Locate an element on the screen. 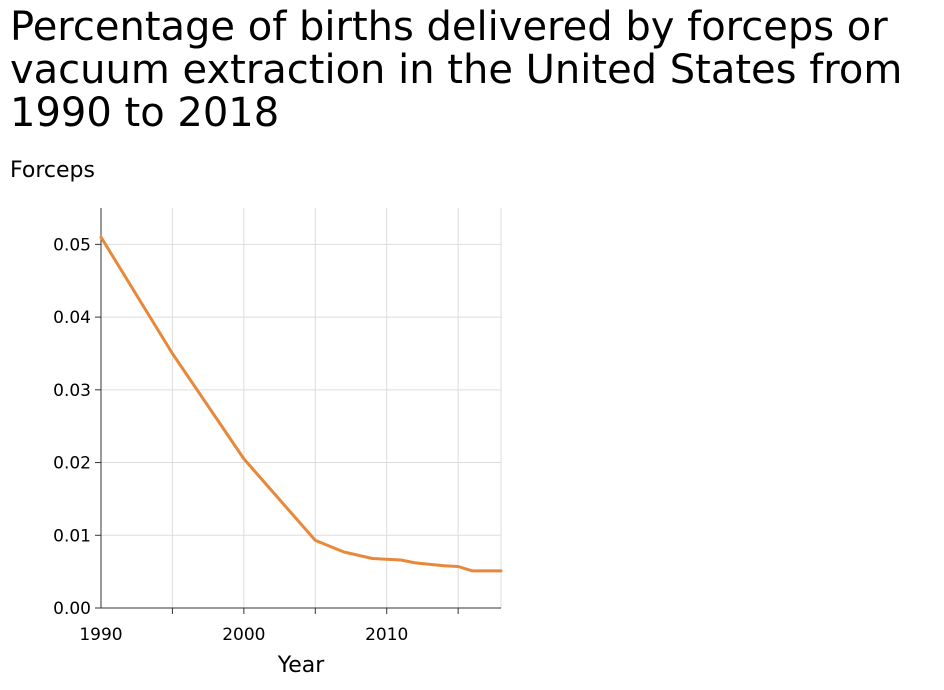 The width and height of the screenshot is (944, 690). y-tick-label: 0.01 is located at coordinates (72, 536).